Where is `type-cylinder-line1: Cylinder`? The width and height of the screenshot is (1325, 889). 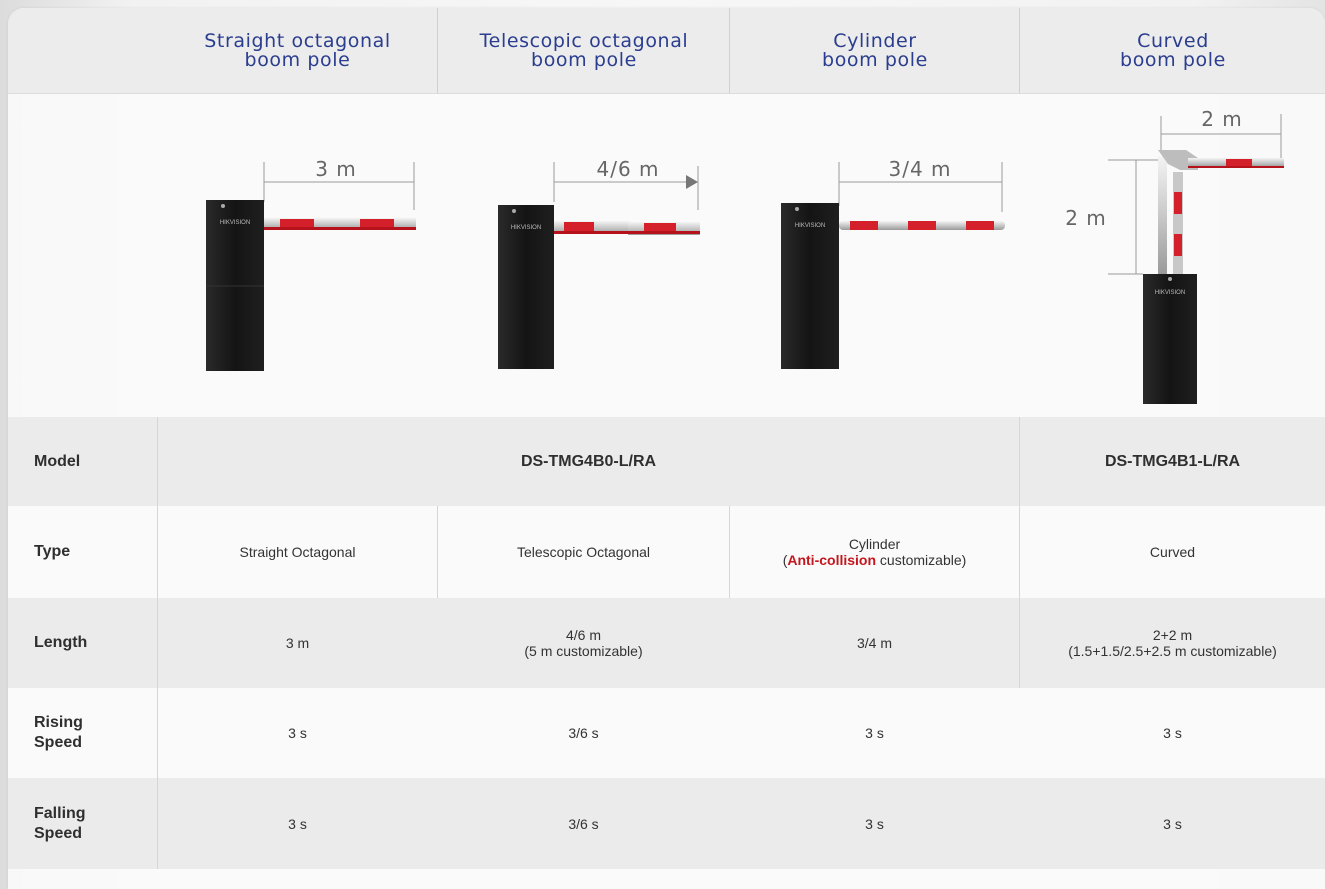
type-cylinder-line1: Cylinder is located at coordinates (874, 544).